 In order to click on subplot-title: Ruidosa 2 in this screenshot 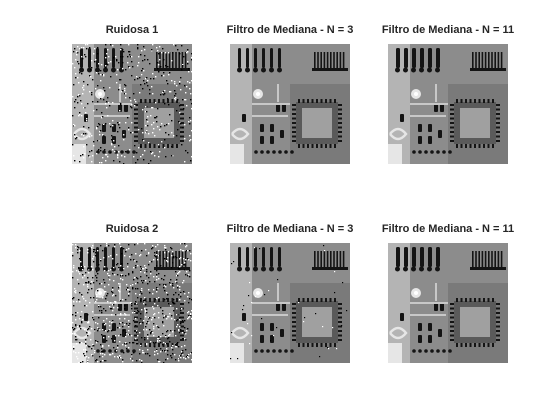, I will do `click(132, 229)`.